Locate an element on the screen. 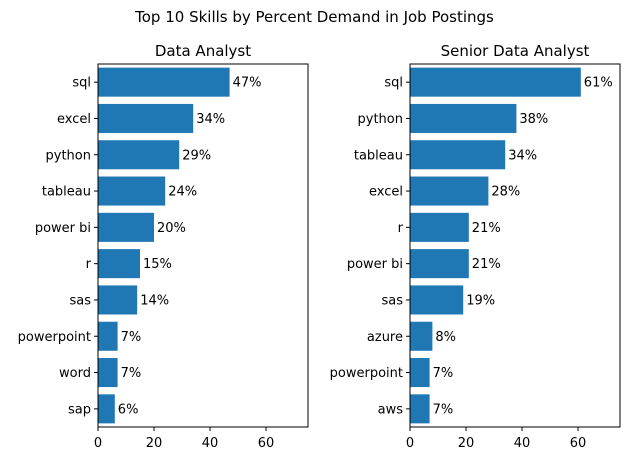 The image size is (629, 475). data-label-excel: 28% is located at coordinates (505, 192).